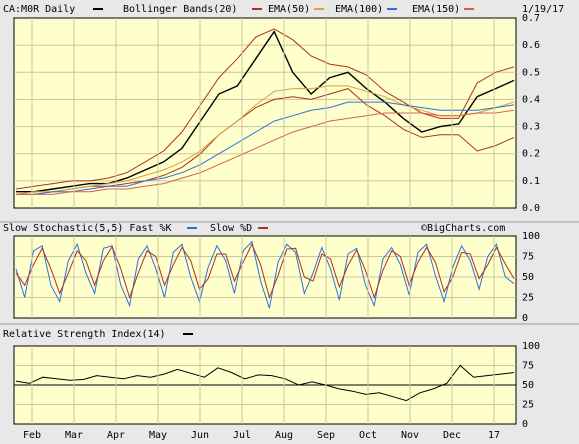 This screenshot has height=444, width=579. Describe the element at coordinates (531, 18) in the screenshot. I see `y-tick-label: 0.7` at that location.